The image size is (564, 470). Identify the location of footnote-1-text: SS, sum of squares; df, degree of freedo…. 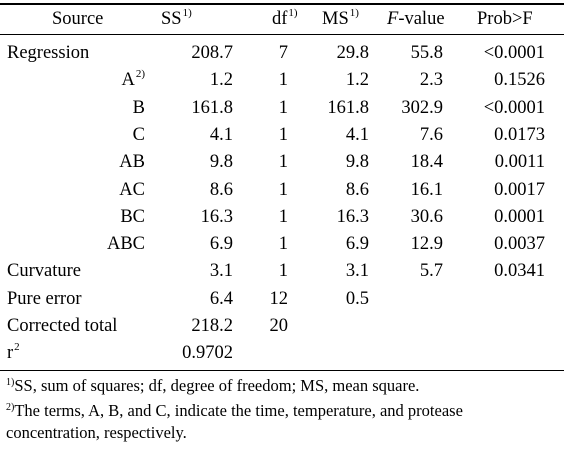
(217, 385).